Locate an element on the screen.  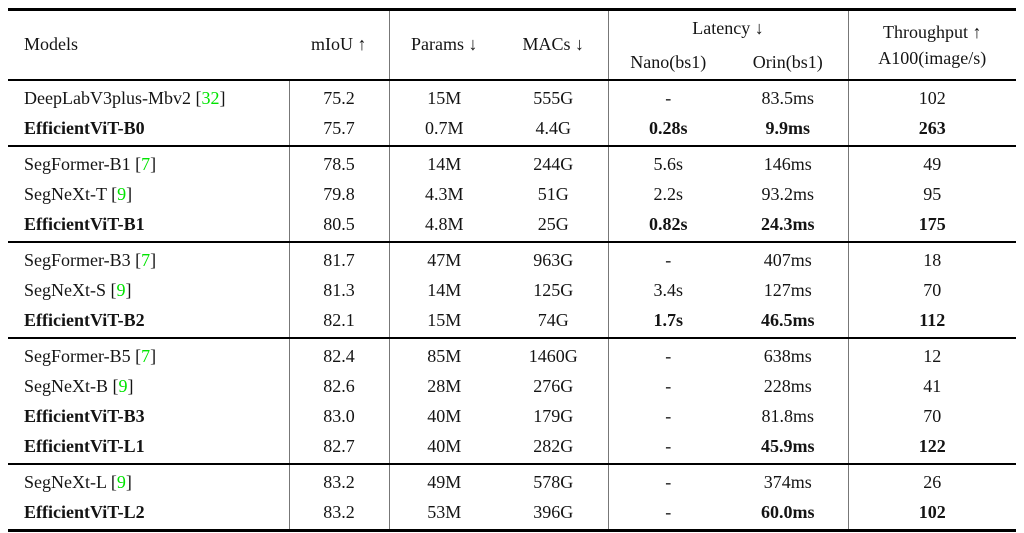
table-row: SegNeXt-S [9] 81.3 14M 125G 3.4s 127ms 70 is located at coordinates (512, 289).